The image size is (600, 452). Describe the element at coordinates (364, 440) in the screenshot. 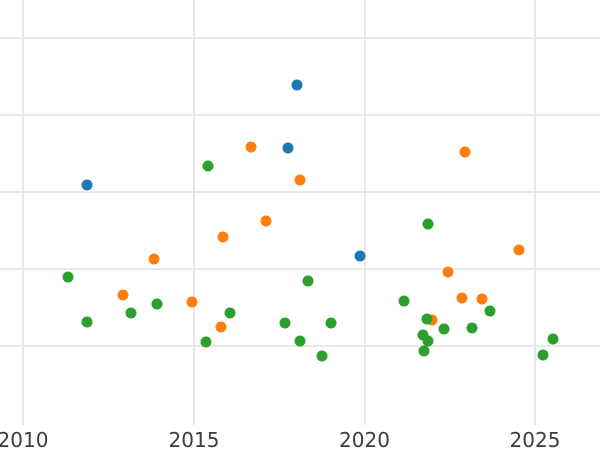

I see `x-tick-label: 2020` at that location.